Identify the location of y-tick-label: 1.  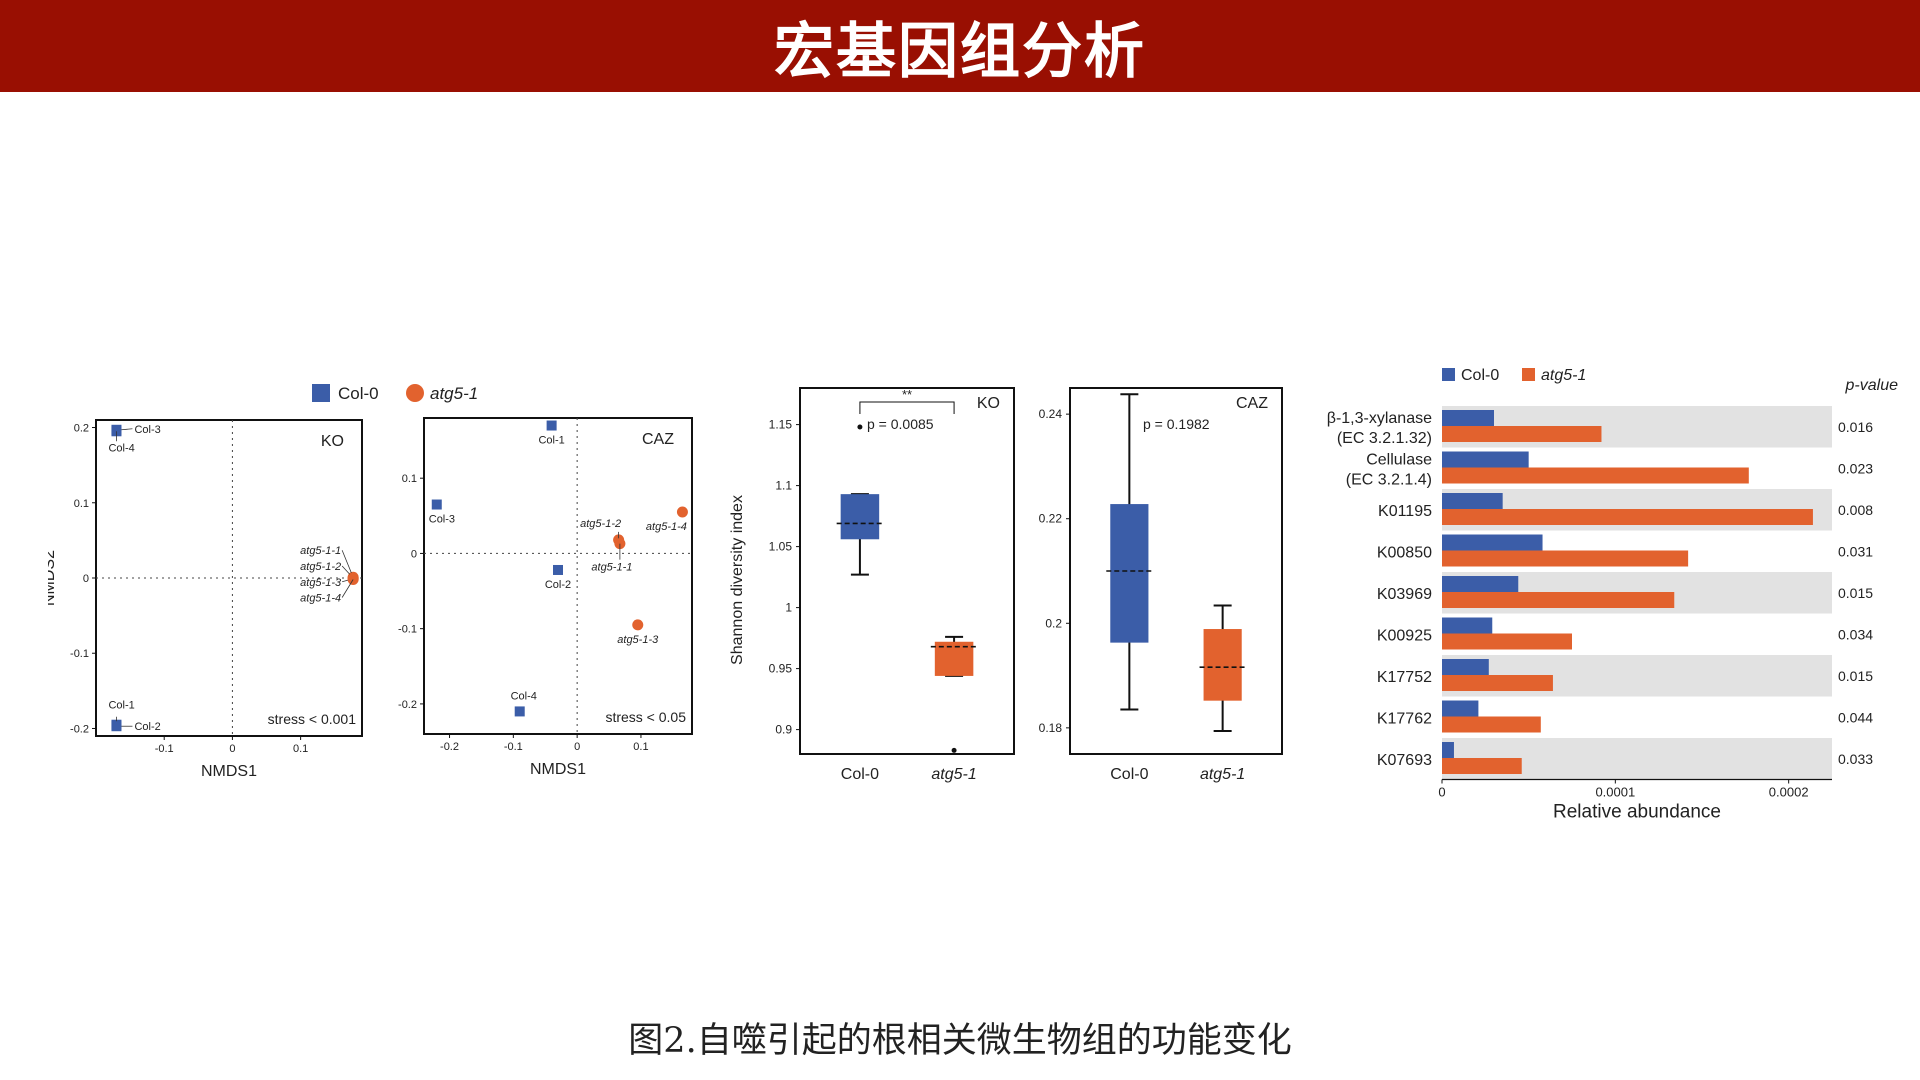
(788, 608).